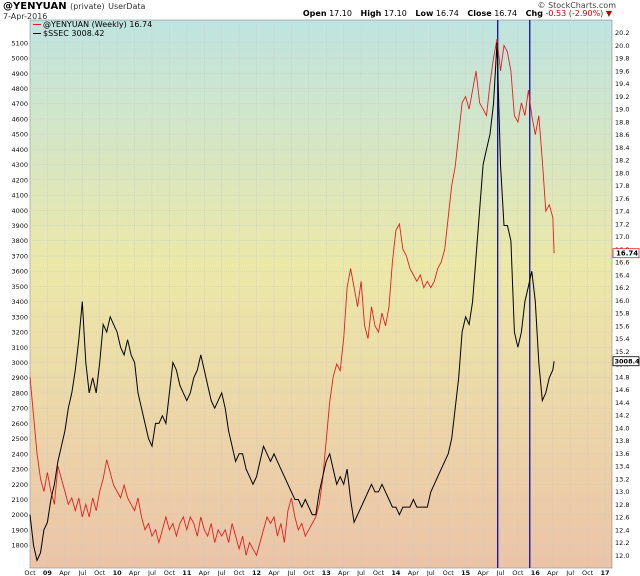  Describe the element at coordinates (35, 6) in the screenshot. I see `symbol-label: @YENYUAN` at that location.